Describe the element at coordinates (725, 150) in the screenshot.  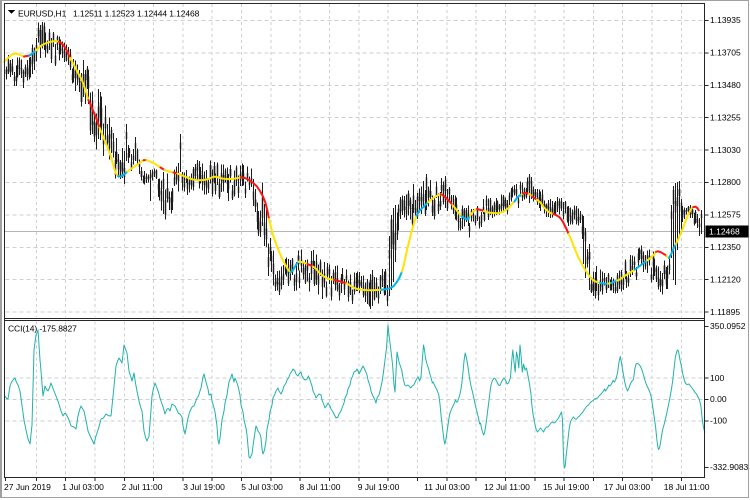
I see `svg-text: 1.13030` at that location.